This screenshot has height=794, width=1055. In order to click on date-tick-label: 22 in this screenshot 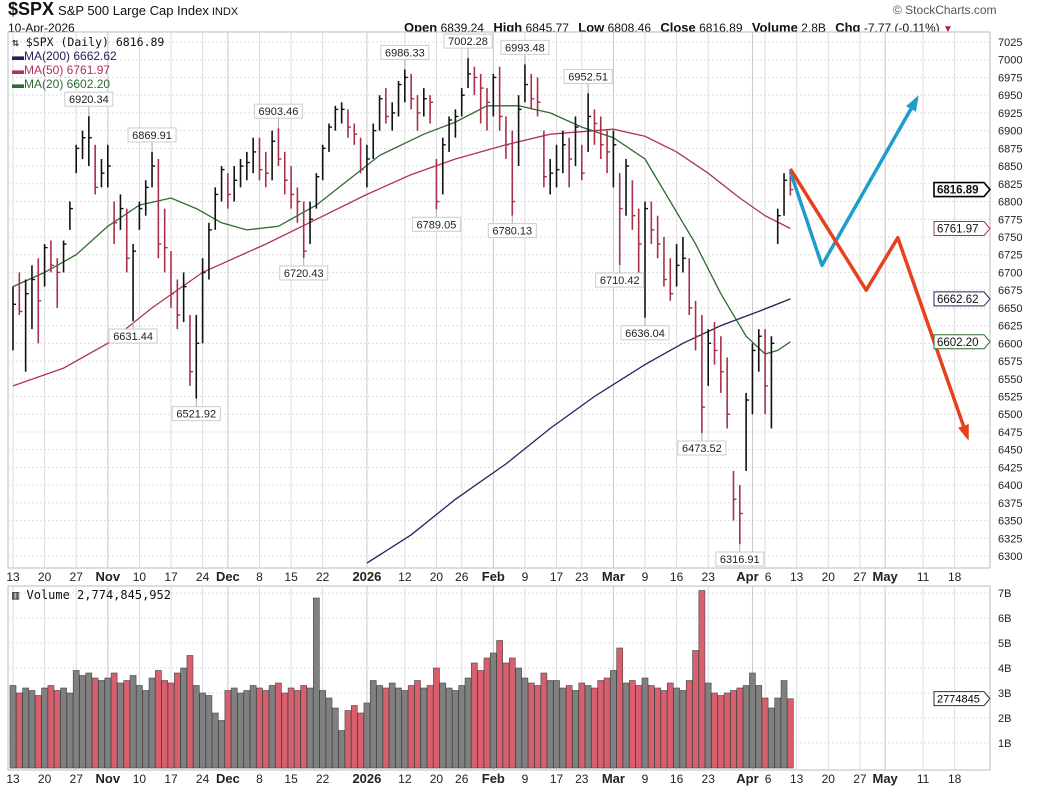, I will do `click(323, 577)`.